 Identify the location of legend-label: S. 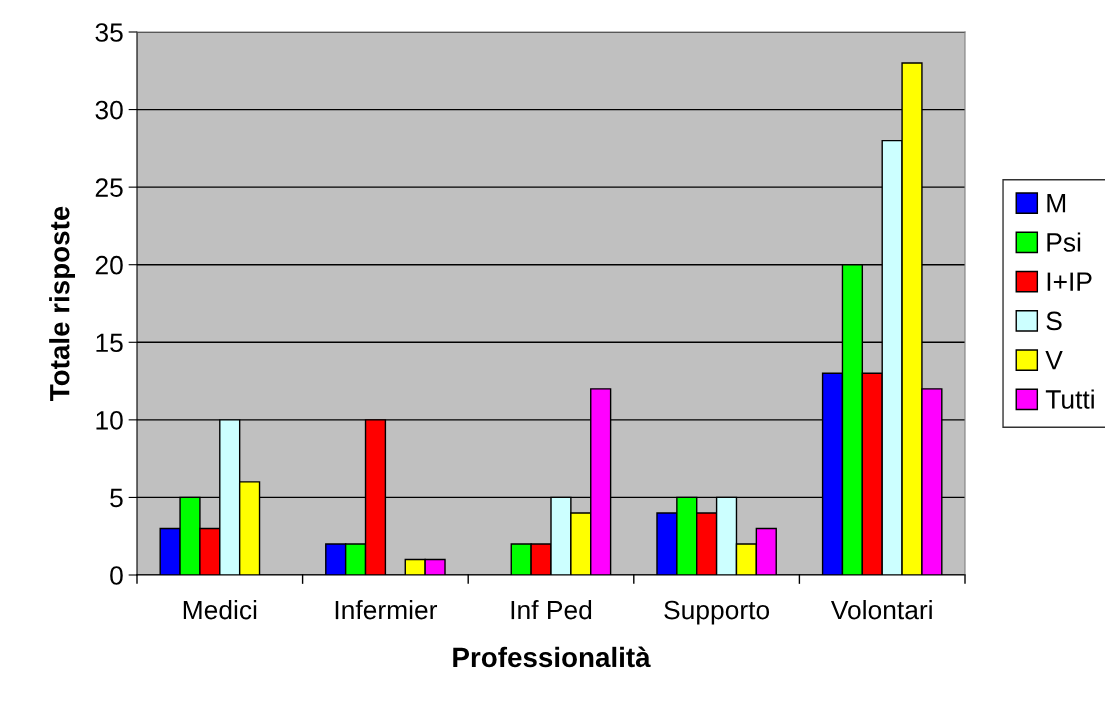
(1054, 321).